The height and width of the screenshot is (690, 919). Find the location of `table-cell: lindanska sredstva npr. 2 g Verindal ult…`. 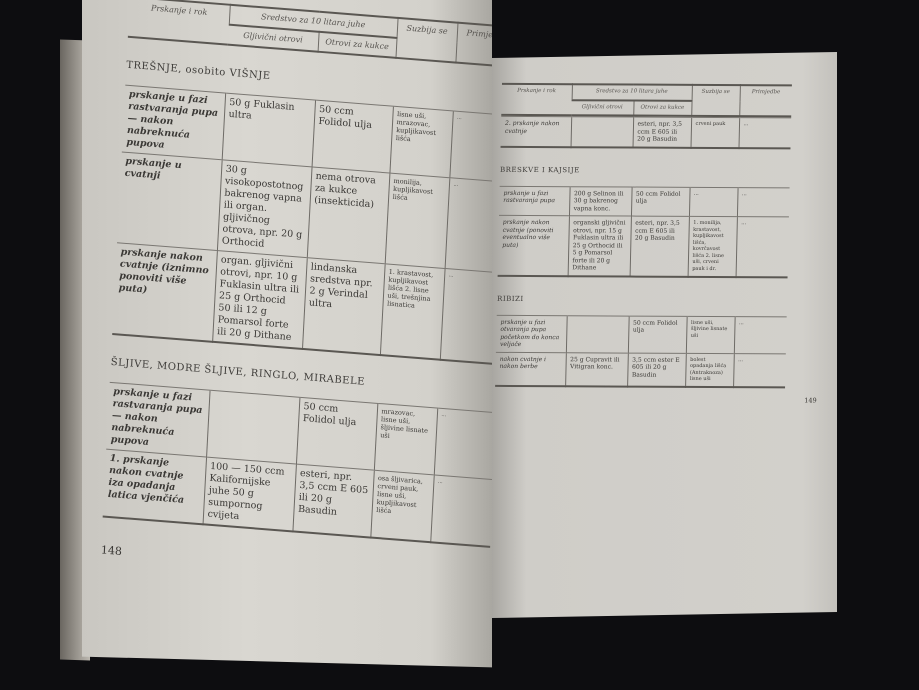

table-cell: lindanska sredstva npr. 2 g Verindal ult… is located at coordinates (343, 306).